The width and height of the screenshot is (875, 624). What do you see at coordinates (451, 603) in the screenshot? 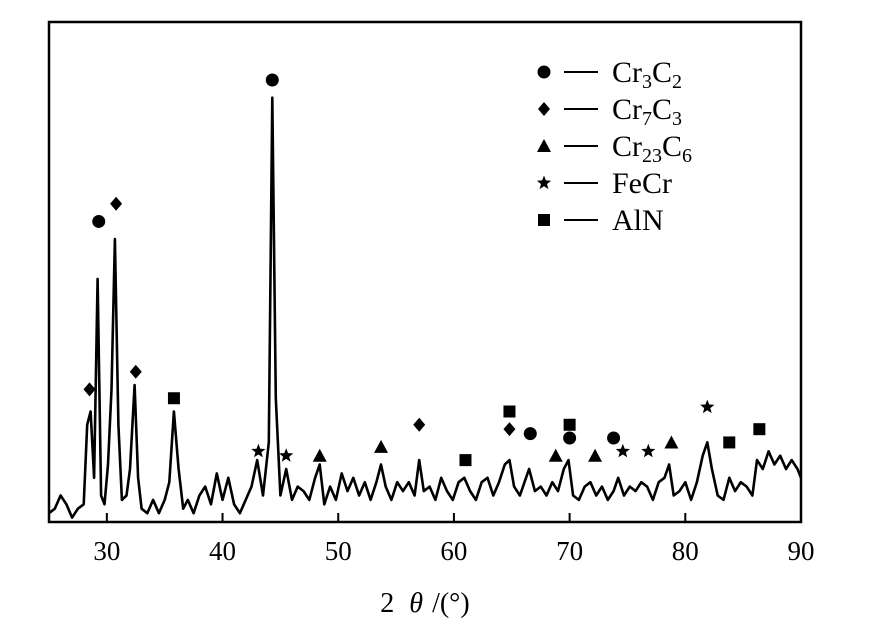
I see `x-axis-title-suffix: /(°)` at bounding box center [451, 603].